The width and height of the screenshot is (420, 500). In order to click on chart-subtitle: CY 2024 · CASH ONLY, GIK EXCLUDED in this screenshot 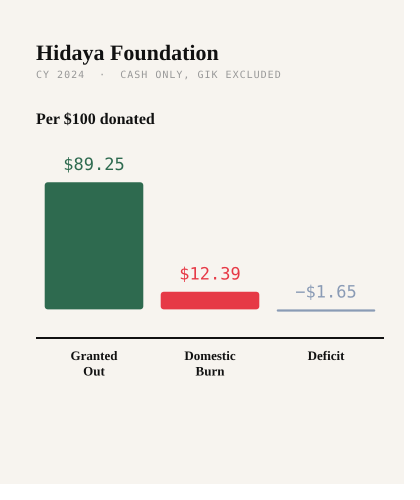, I will do `click(159, 75)`.